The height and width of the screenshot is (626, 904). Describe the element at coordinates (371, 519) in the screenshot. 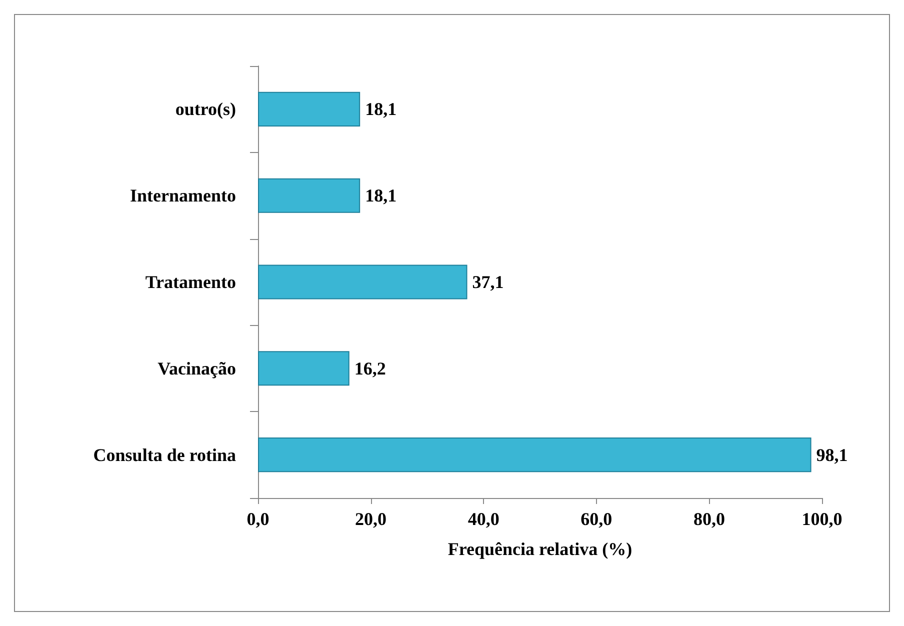

I see `x-tick-label: 20,0` at that location.